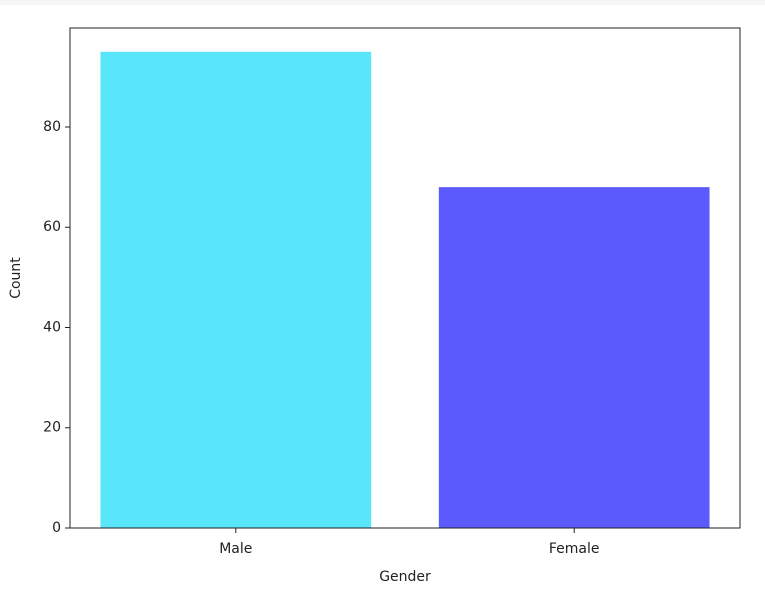  What do you see at coordinates (16, 278) in the screenshot?
I see `y-axis-label: Count` at bounding box center [16, 278].